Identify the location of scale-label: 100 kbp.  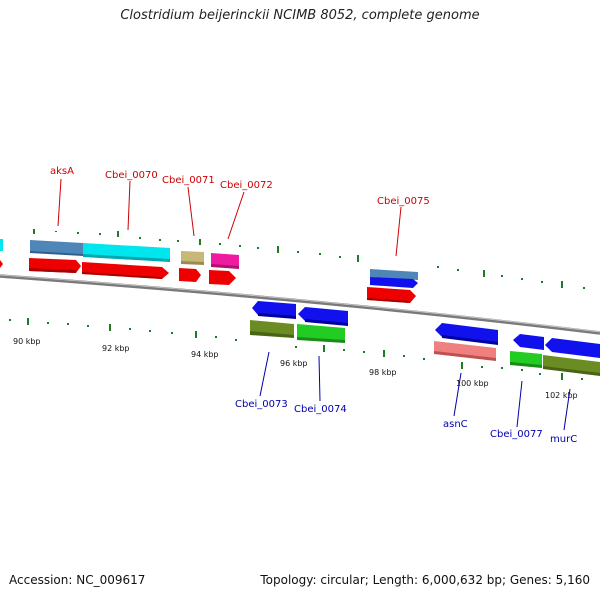
(472, 383).